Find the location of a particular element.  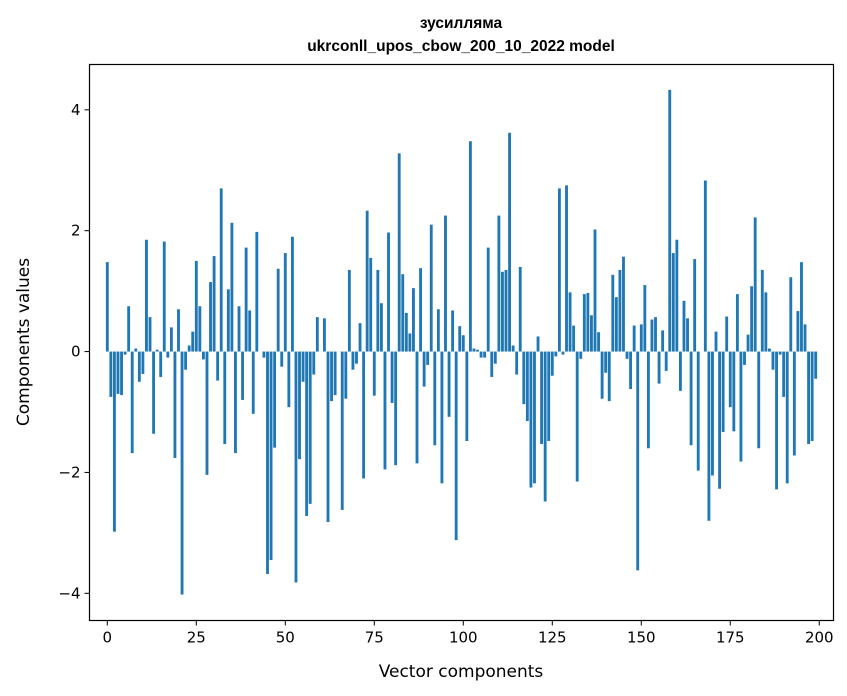

x-tick-label: 175 is located at coordinates (730, 638).